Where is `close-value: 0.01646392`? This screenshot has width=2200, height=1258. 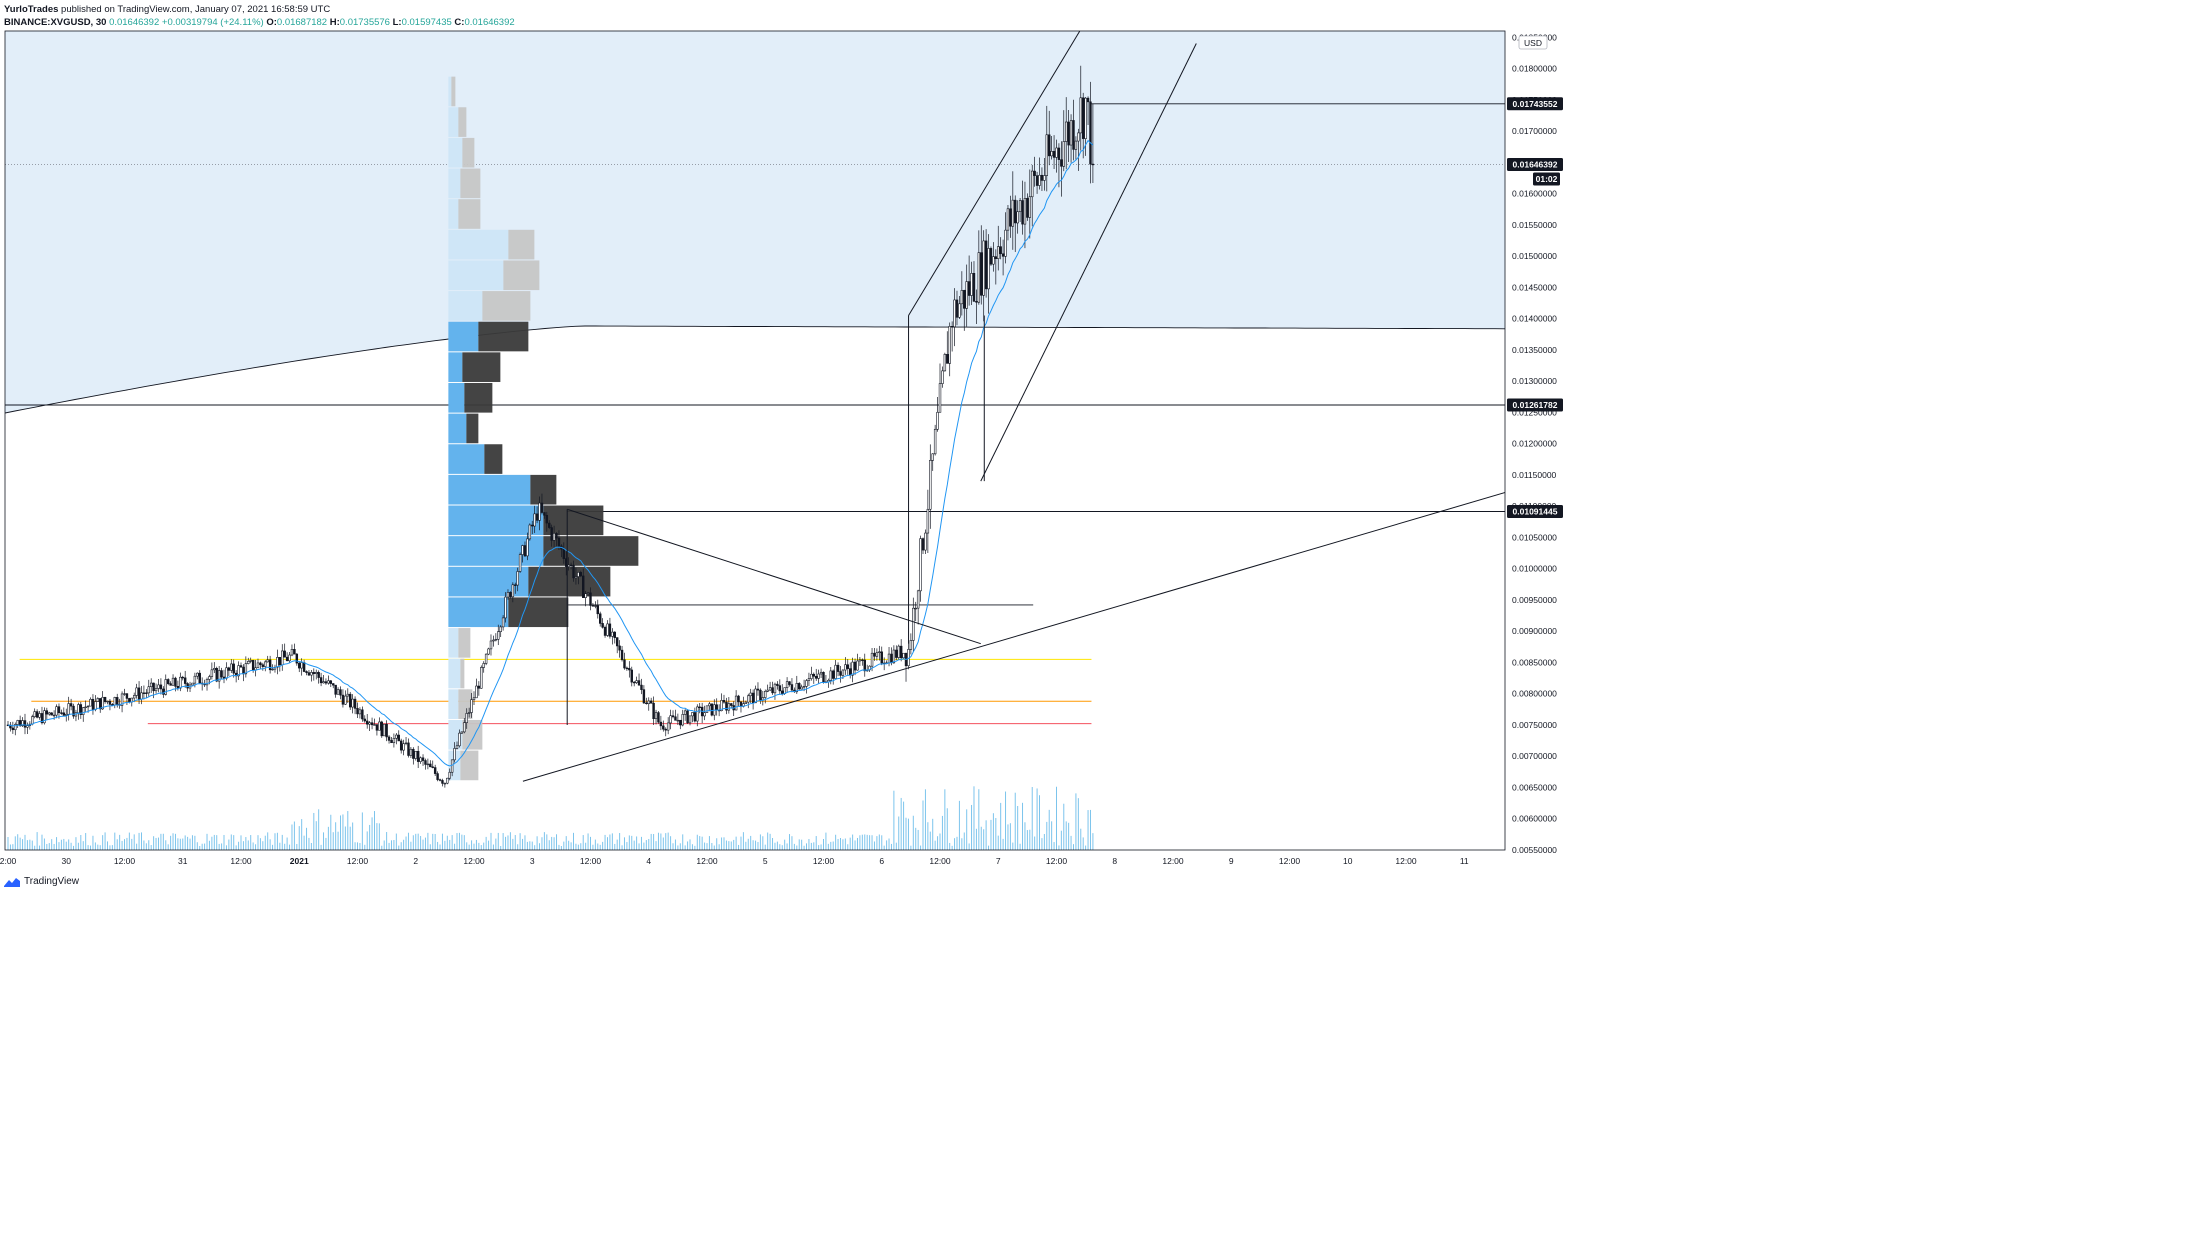 close-value: 0.01646392 is located at coordinates (489, 22).